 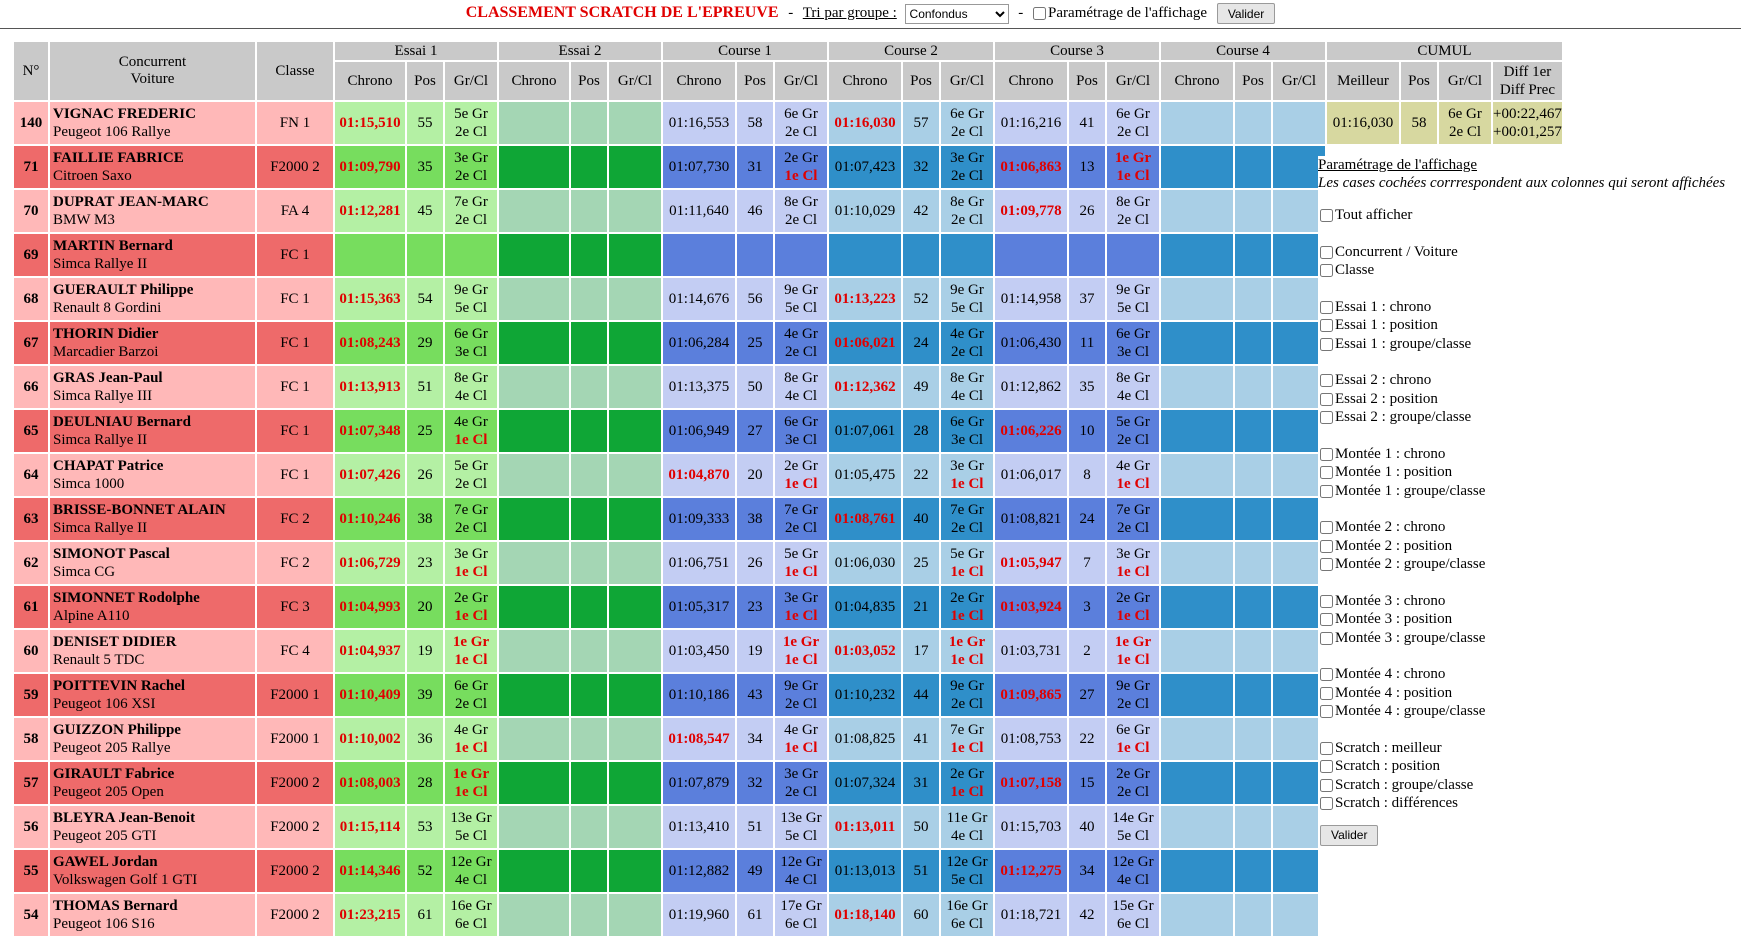 What do you see at coordinates (295, 695) in the screenshot?
I see `class-cell: F2000 1` at bounding box center [295, 695].